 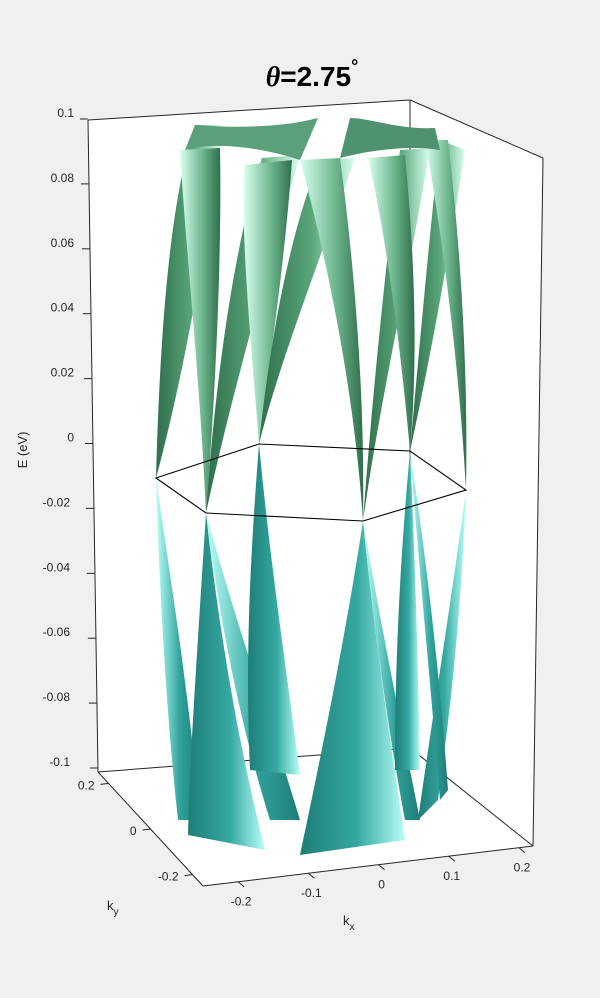 What do you see at coordinates (65, 113) in the screenshot?
I see `z-tick-label: 0.1` at bounding box center [65, 113].